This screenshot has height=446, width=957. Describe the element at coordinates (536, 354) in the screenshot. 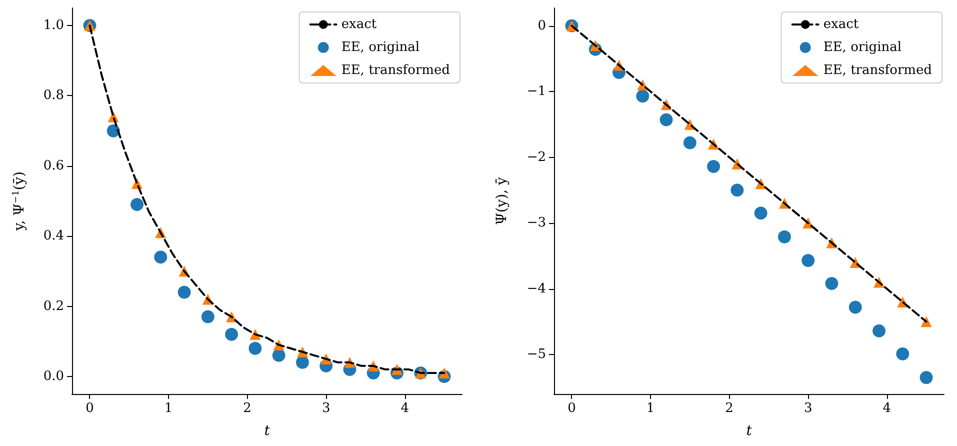

I see `y-tick-label: −5` at that location.